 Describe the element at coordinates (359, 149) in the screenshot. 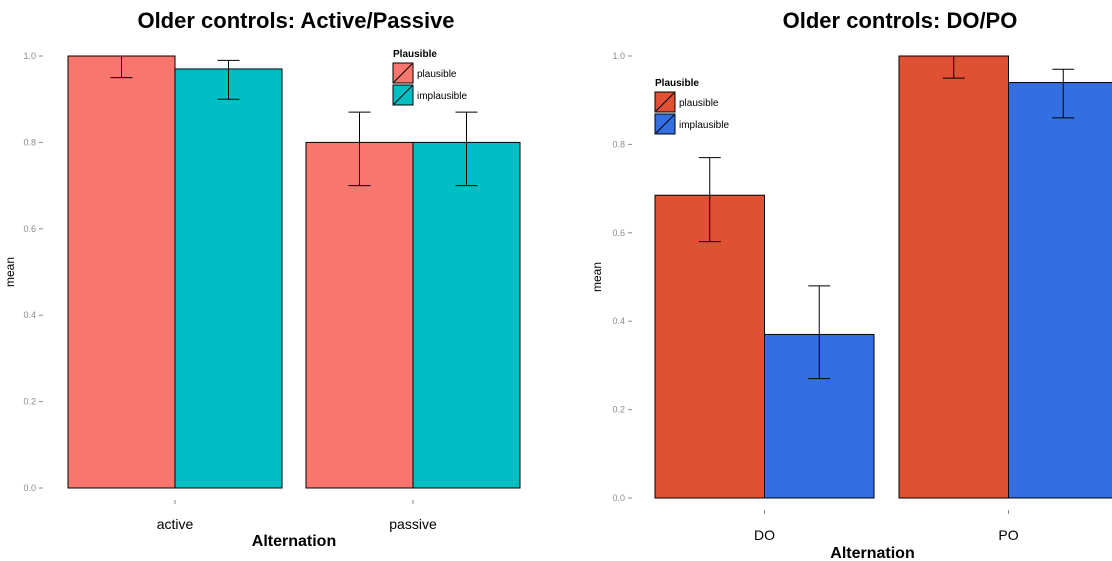

I see `error-bar-plausible-passive` at that location.